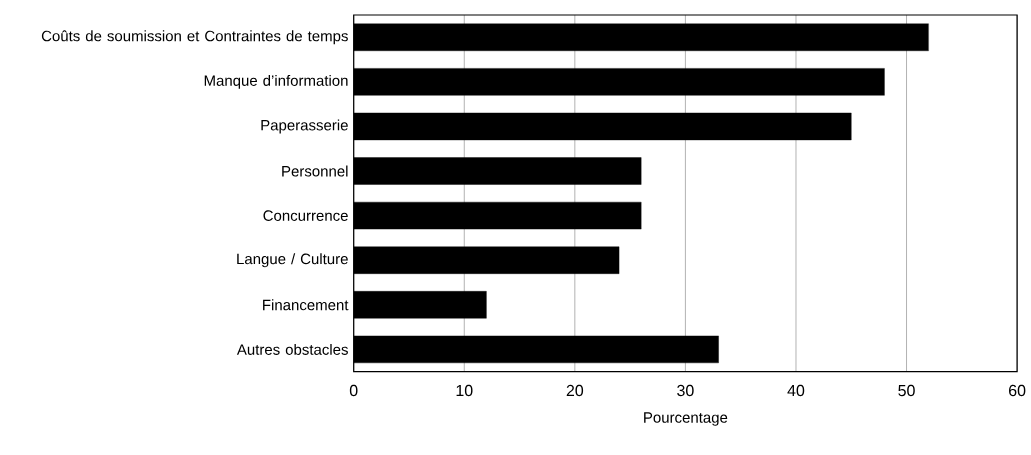 The image size is (1031, 455). Describe the element at coordinates (315, 171) in the screenshot. I see `y-tick-label: Personnel` at that location.